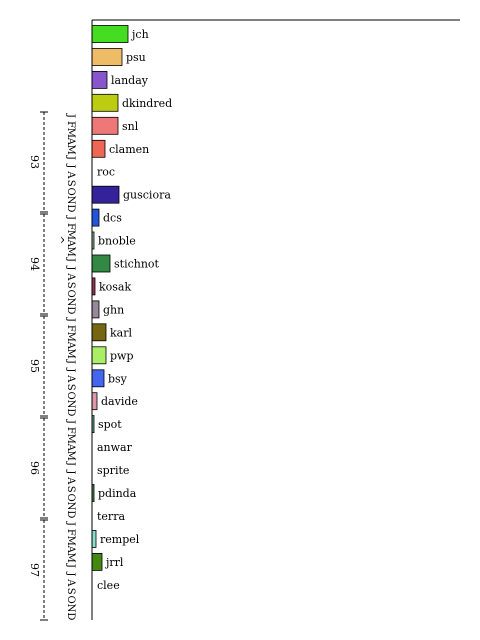  I want to click on bar-dkindred, so click(105, 102).